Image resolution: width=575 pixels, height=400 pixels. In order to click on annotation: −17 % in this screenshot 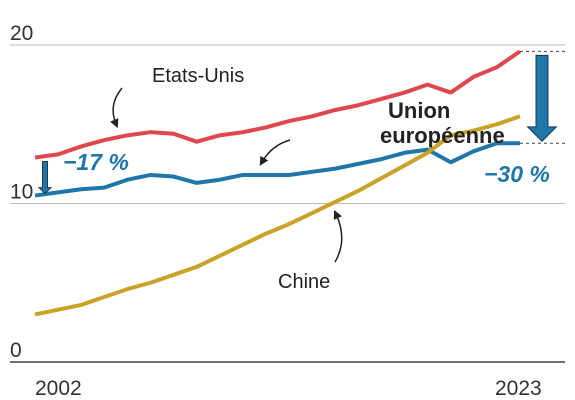, I will do `click(96, 162)`.